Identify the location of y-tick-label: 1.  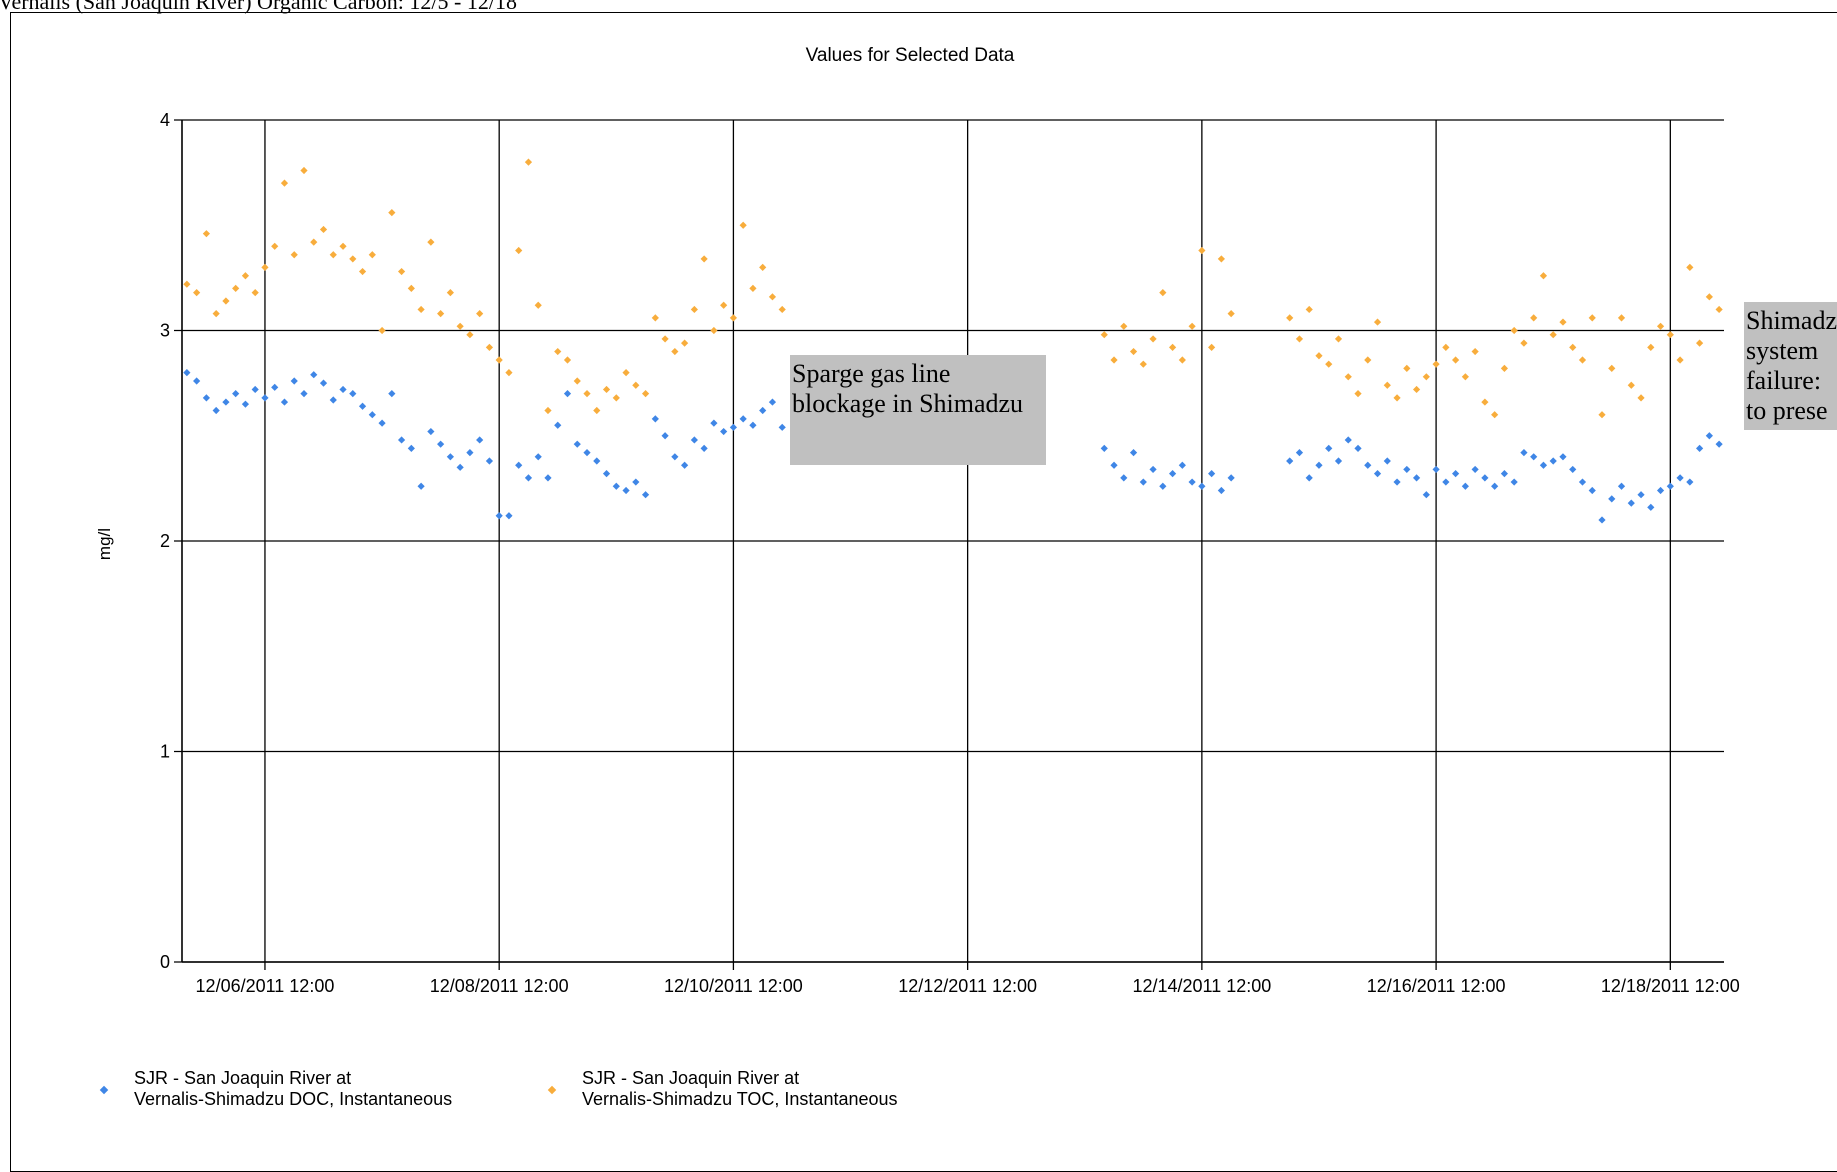
(165, 752).